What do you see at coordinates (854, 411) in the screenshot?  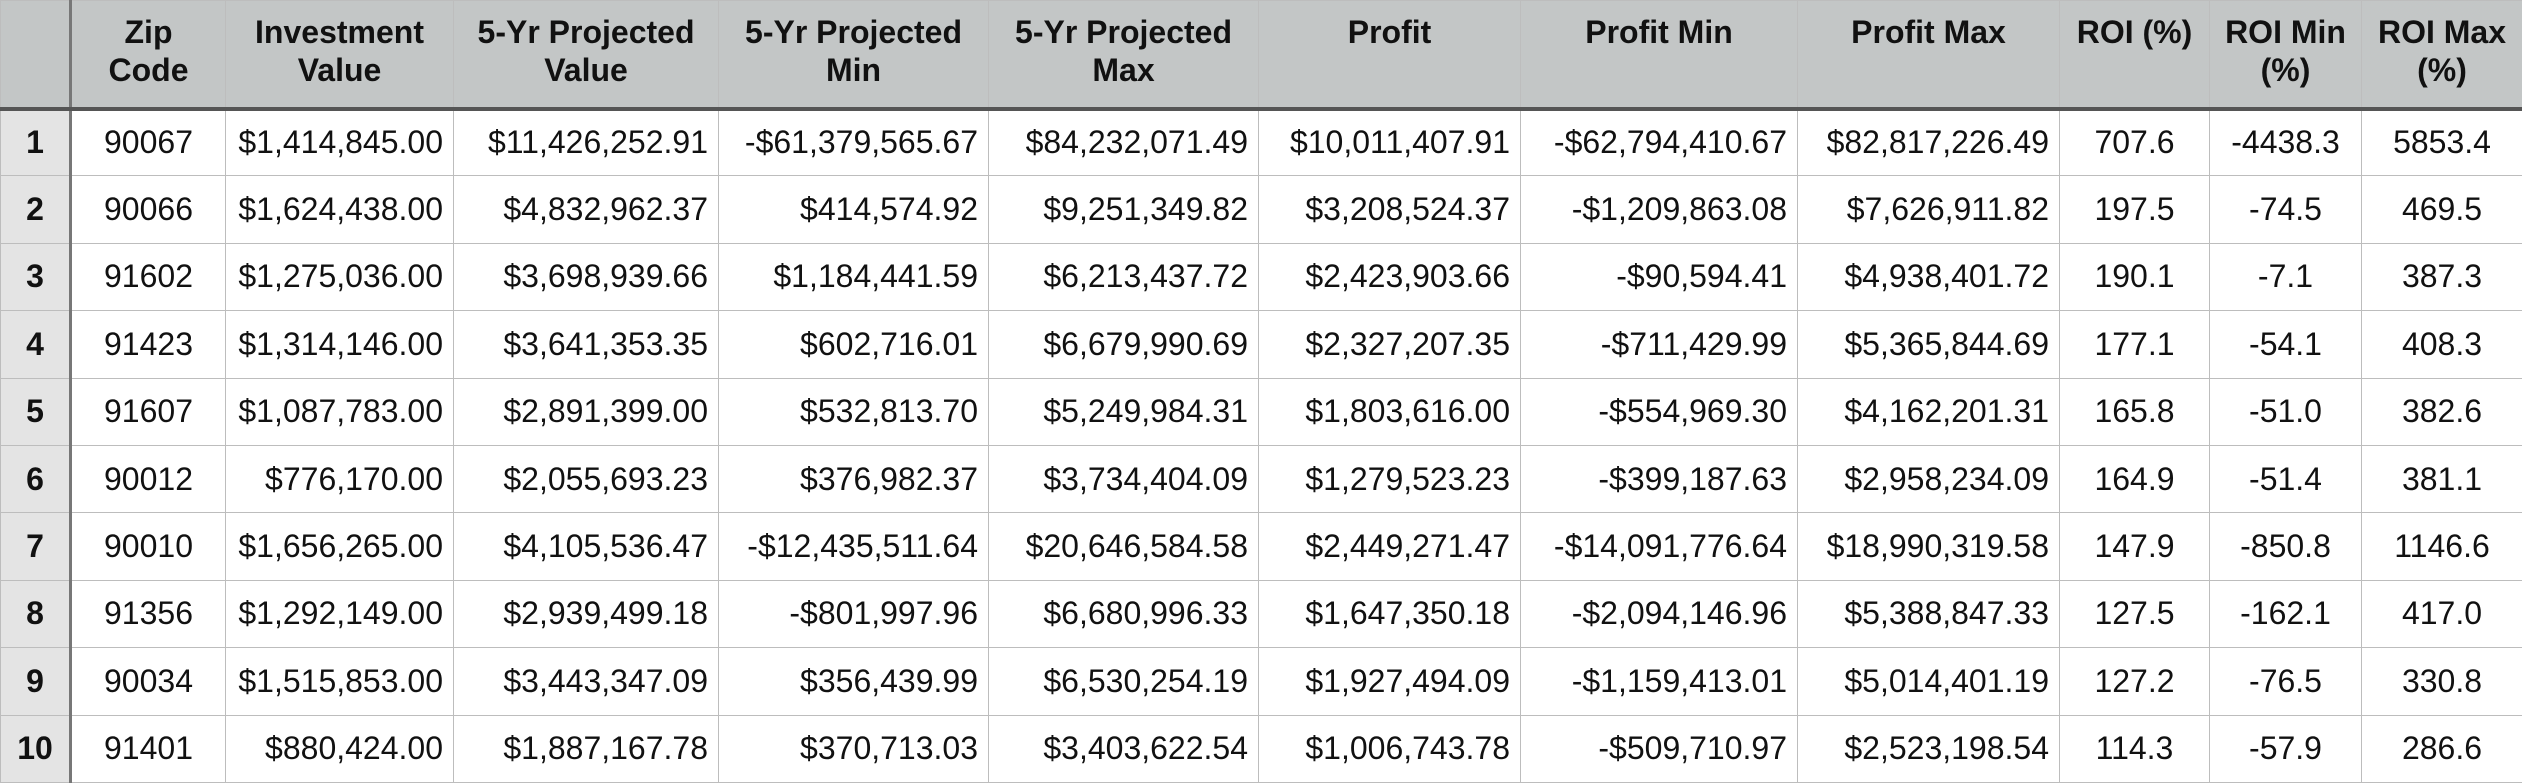 I see `projected-min-cell: $532,813.70` at bounding box center [854, 411].